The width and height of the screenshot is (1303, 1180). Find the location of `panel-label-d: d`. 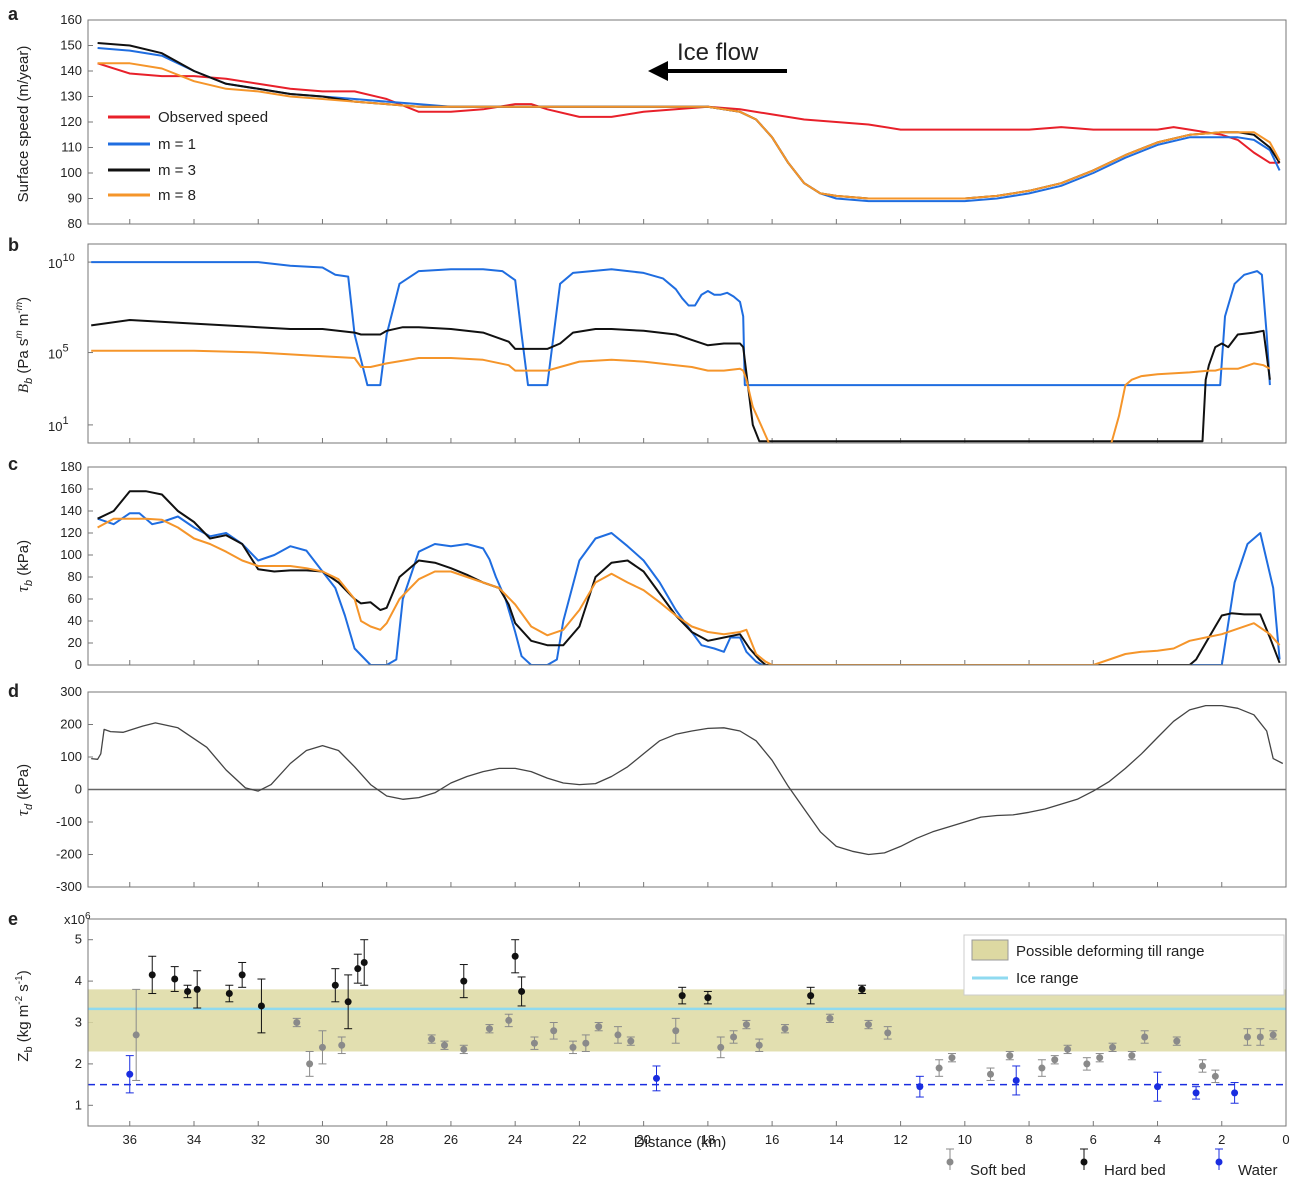

panel-label-d: d is located at coordinates (13, 691).